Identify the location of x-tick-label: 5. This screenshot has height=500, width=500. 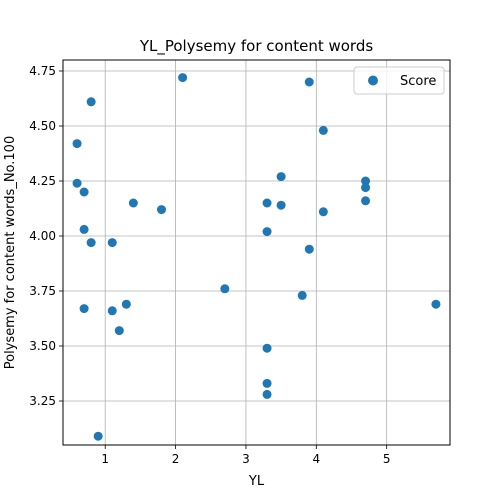
(387, 459).